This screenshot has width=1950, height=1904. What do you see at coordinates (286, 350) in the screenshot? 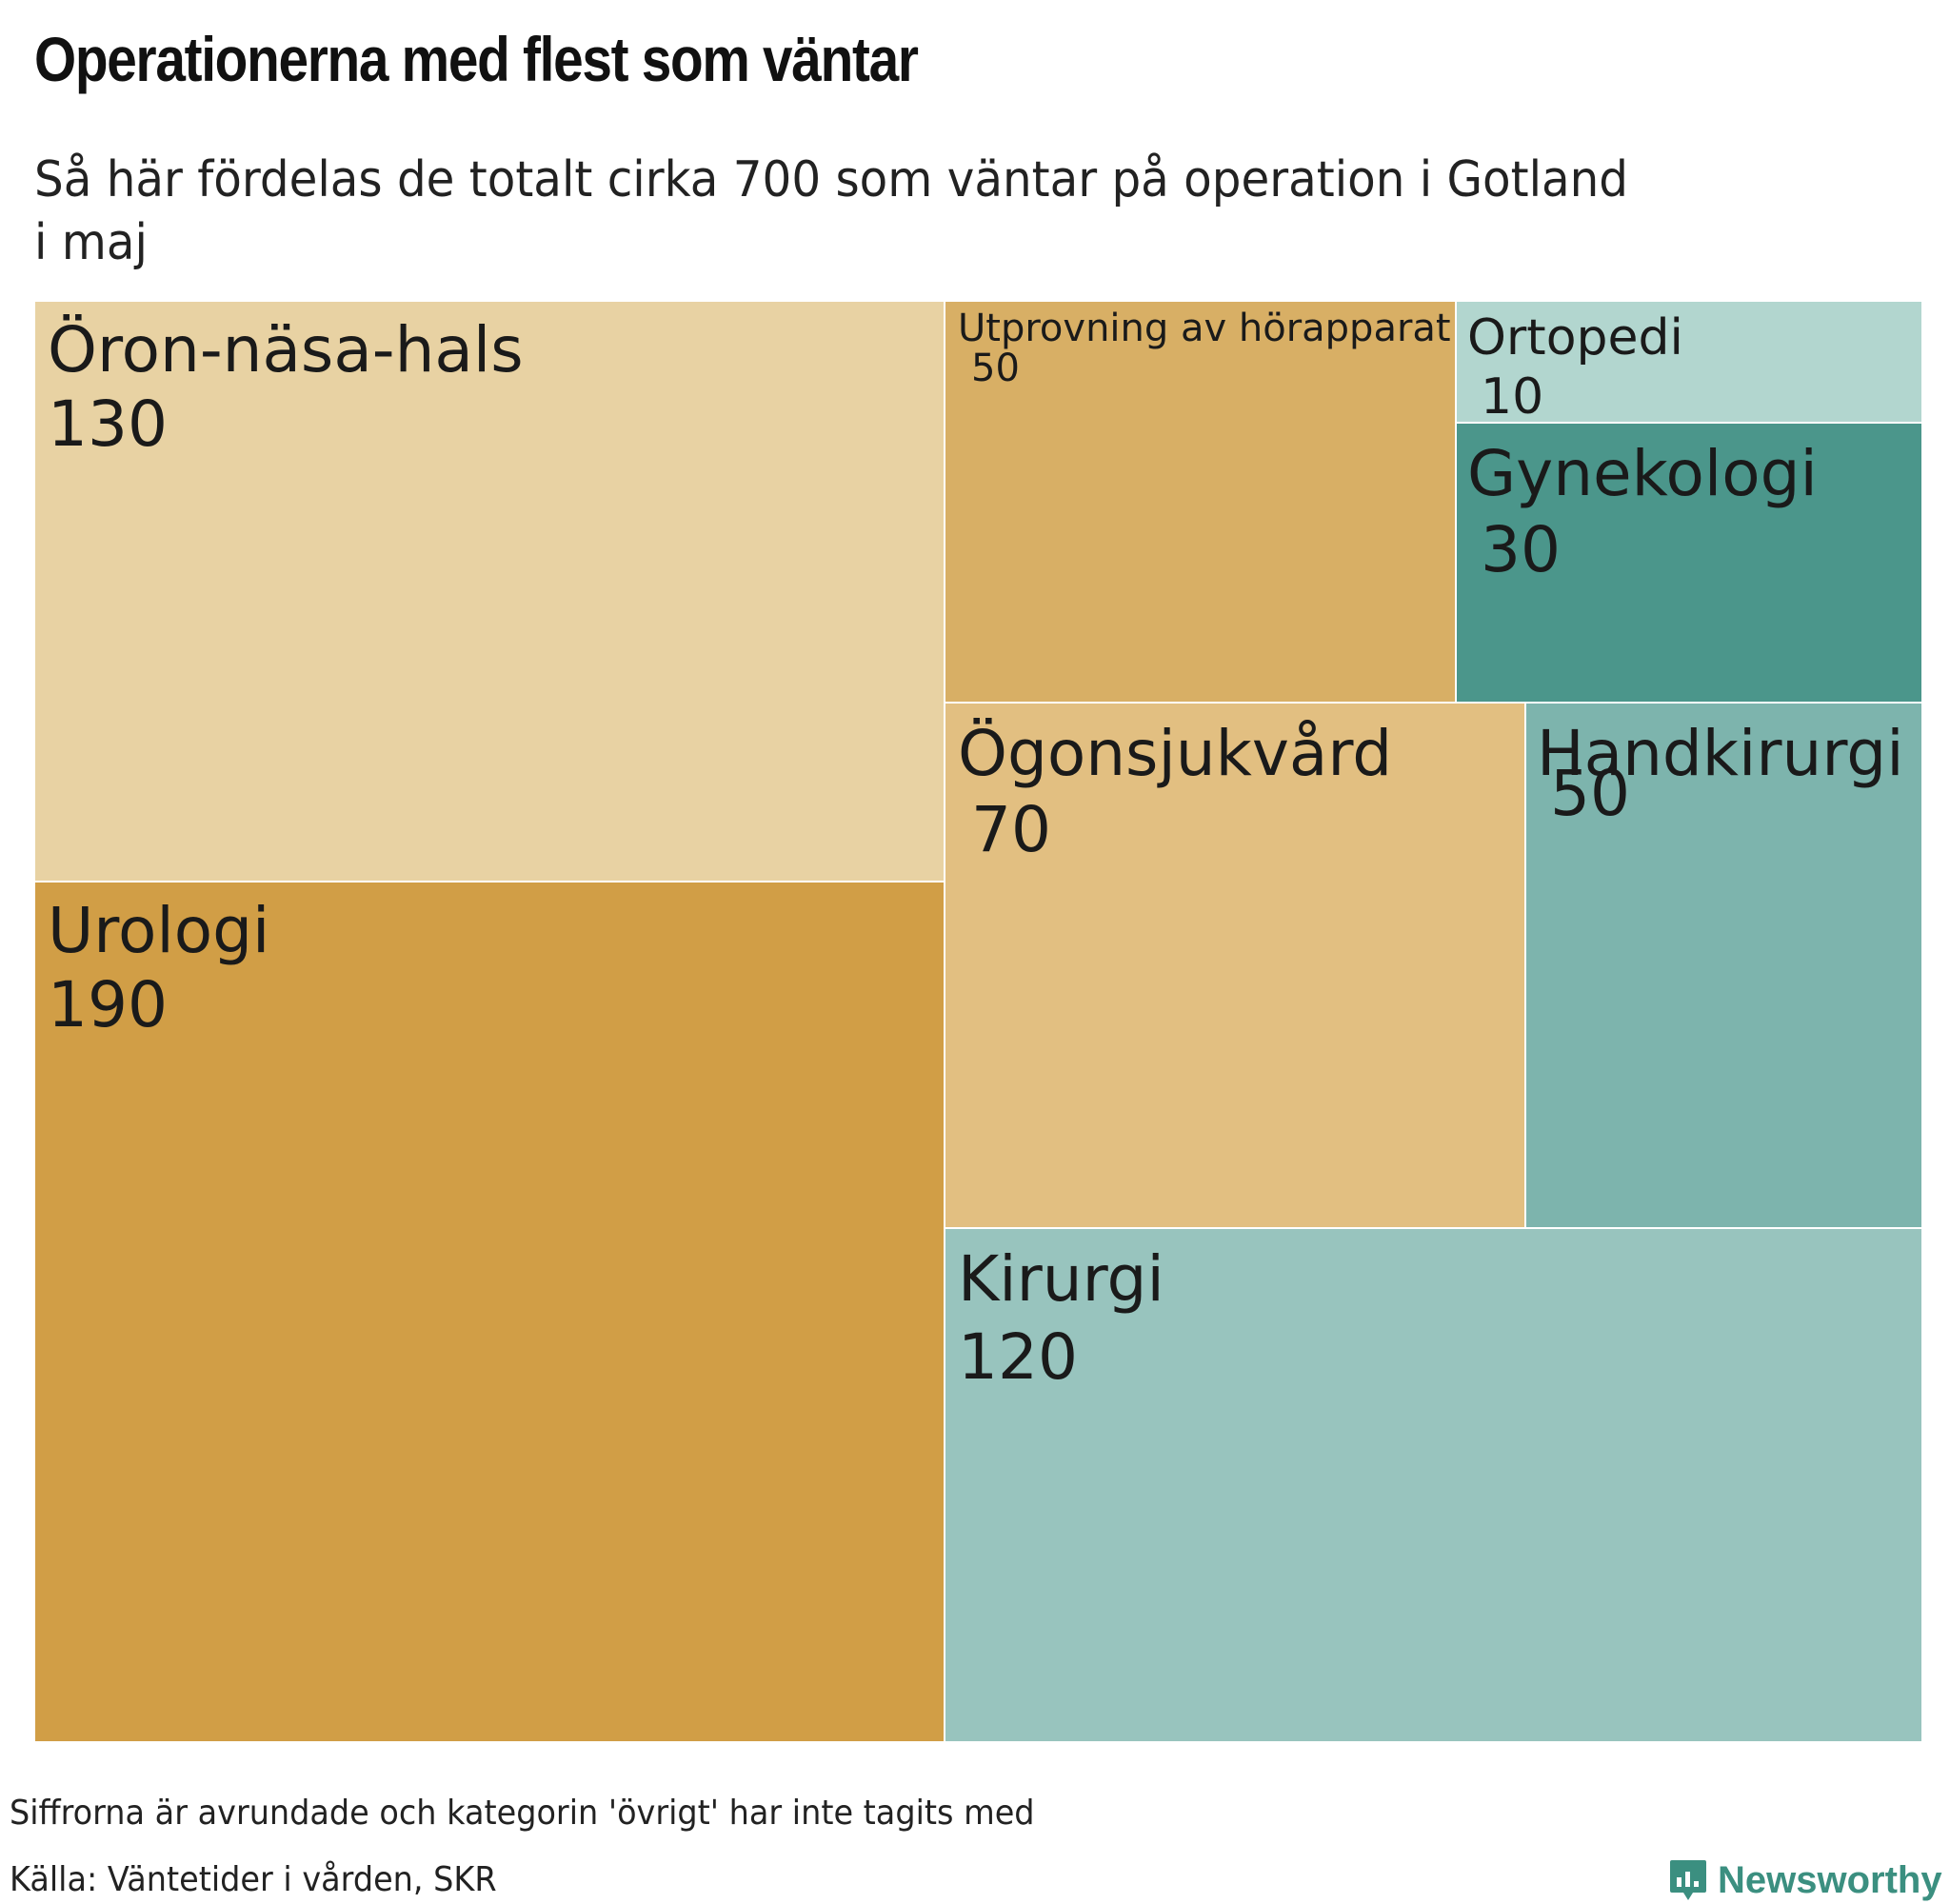
I see `cell-label: Öron-näsa-hals` at bounding box center [286, 350].